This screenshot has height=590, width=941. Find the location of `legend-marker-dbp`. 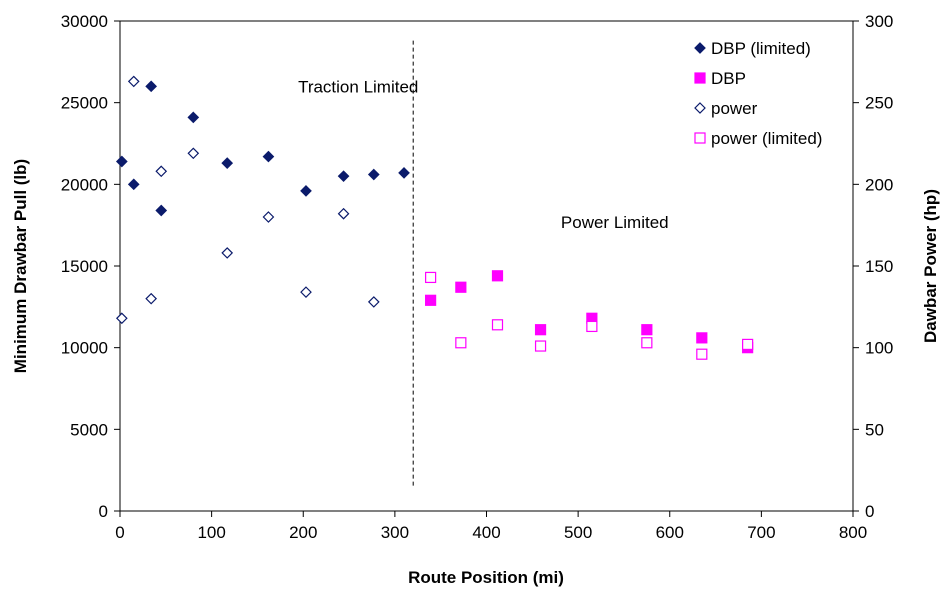

legend-marker-dbp is located at coordinates (700, 78).